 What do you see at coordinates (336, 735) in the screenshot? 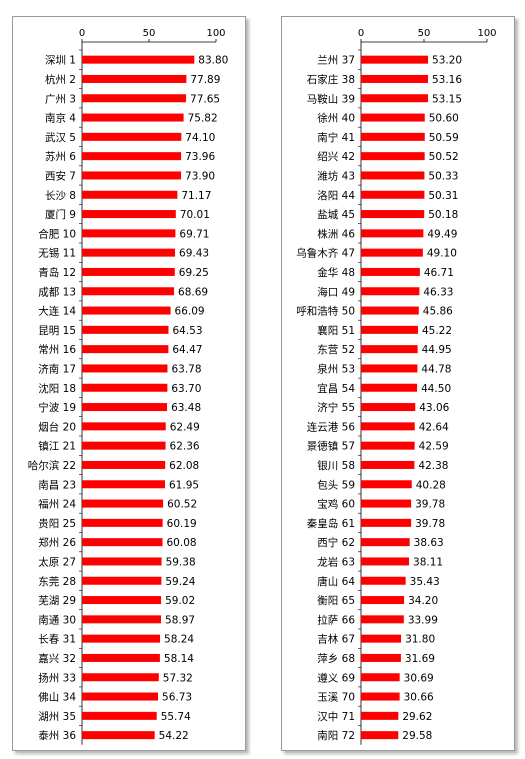
I see `category-label: 南阳 72` at bounding box center [336, 735].